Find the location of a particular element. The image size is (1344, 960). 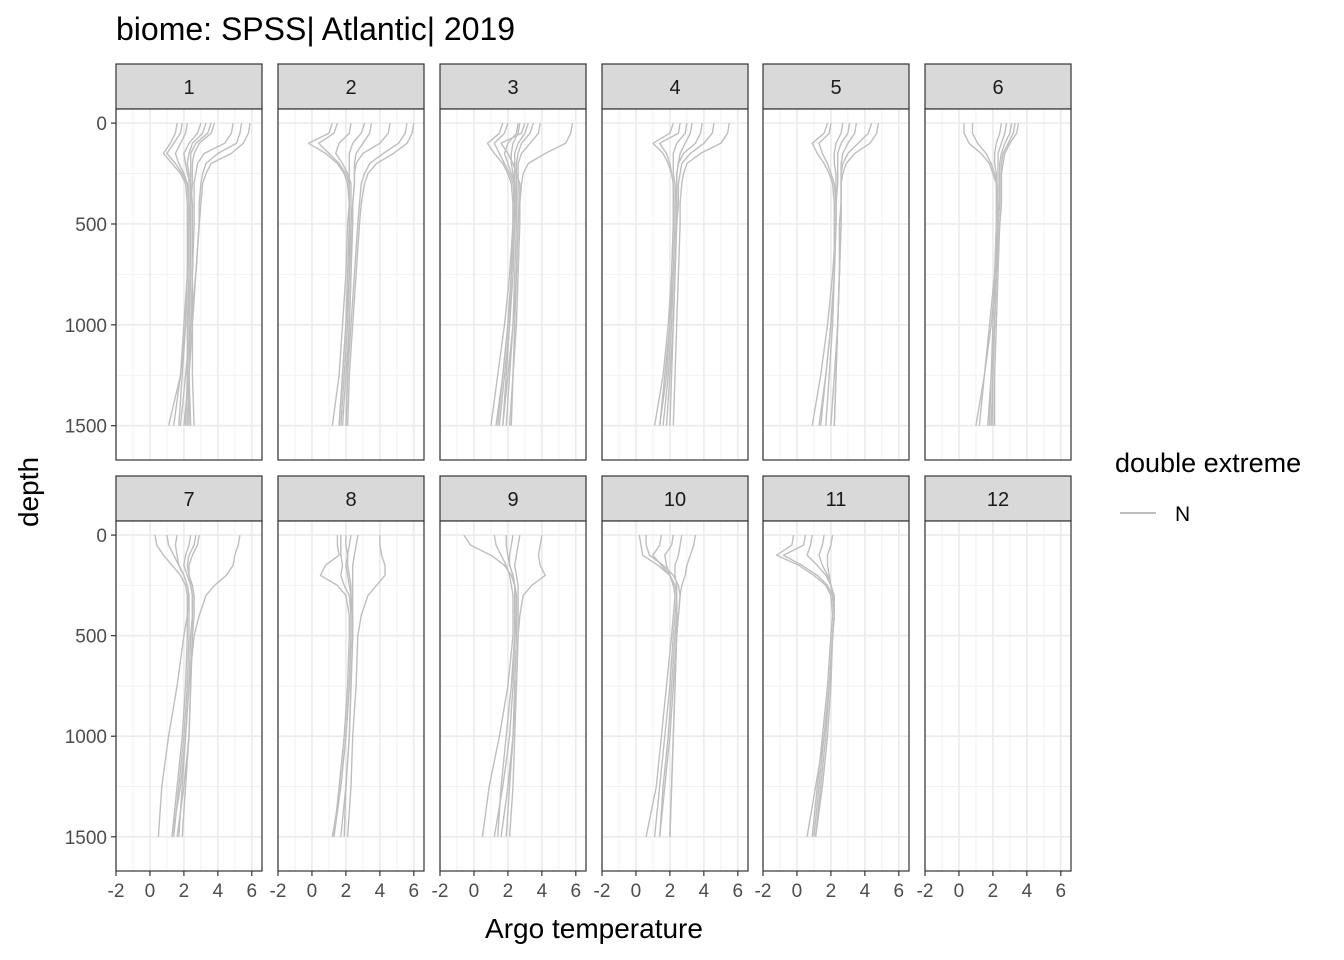

facet-panel-4: 4 is located at coordinates (675, 262).